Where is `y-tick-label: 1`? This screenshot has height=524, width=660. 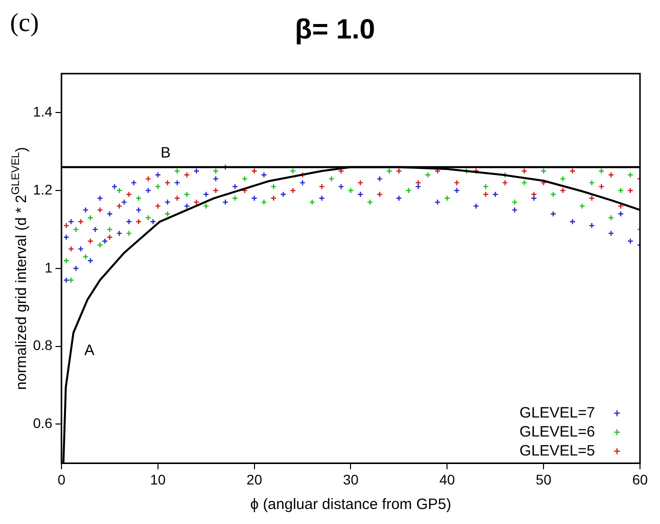 y-tick-label: 1 is located at coordinates (48, 267).